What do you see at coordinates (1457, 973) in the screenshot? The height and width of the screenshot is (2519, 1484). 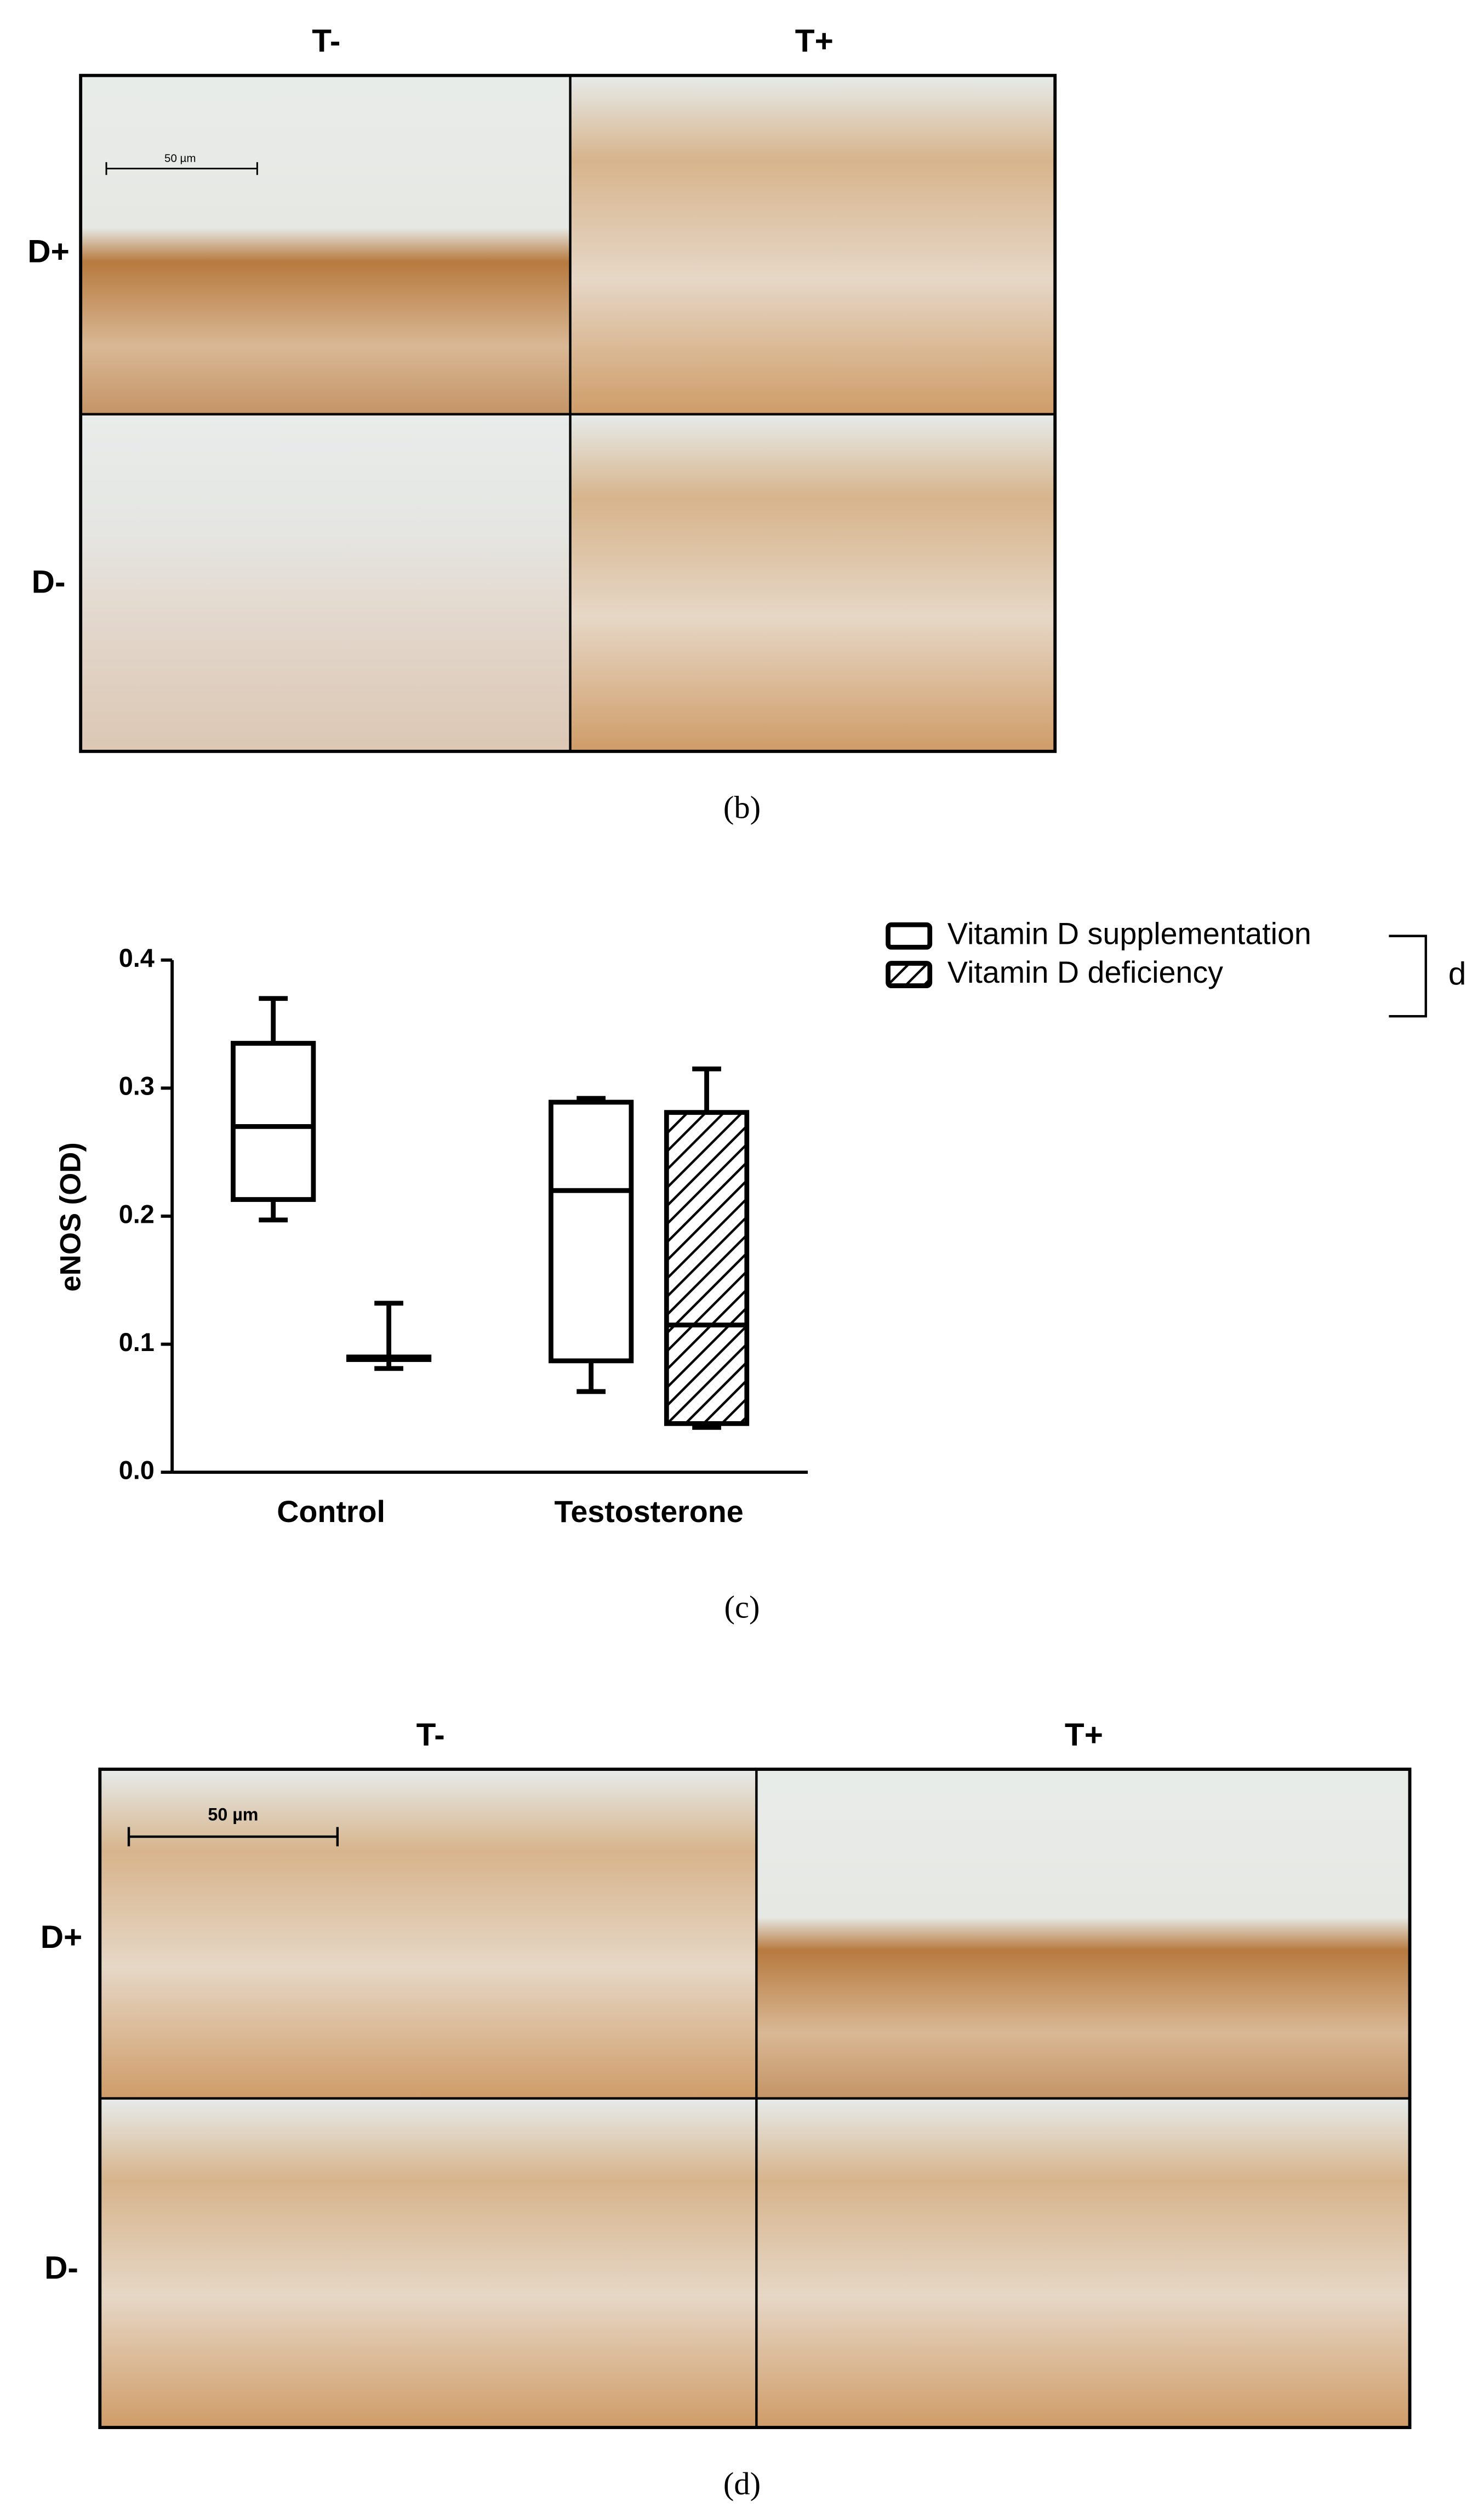 I see `annotation: d` at bounding box center [1457, 973].